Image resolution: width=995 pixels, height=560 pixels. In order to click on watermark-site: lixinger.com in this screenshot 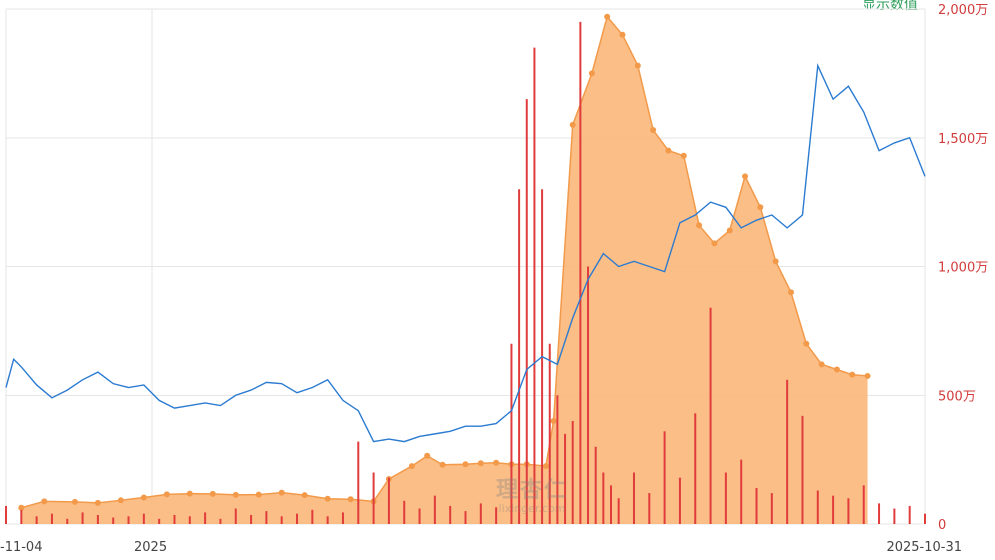, I will do `click(532, 508)`.